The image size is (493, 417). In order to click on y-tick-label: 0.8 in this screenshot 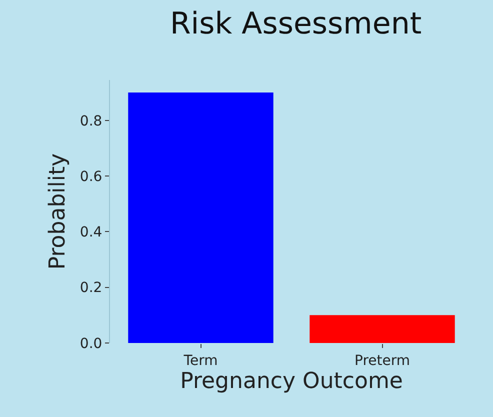, I will do `click(91, 121)`.